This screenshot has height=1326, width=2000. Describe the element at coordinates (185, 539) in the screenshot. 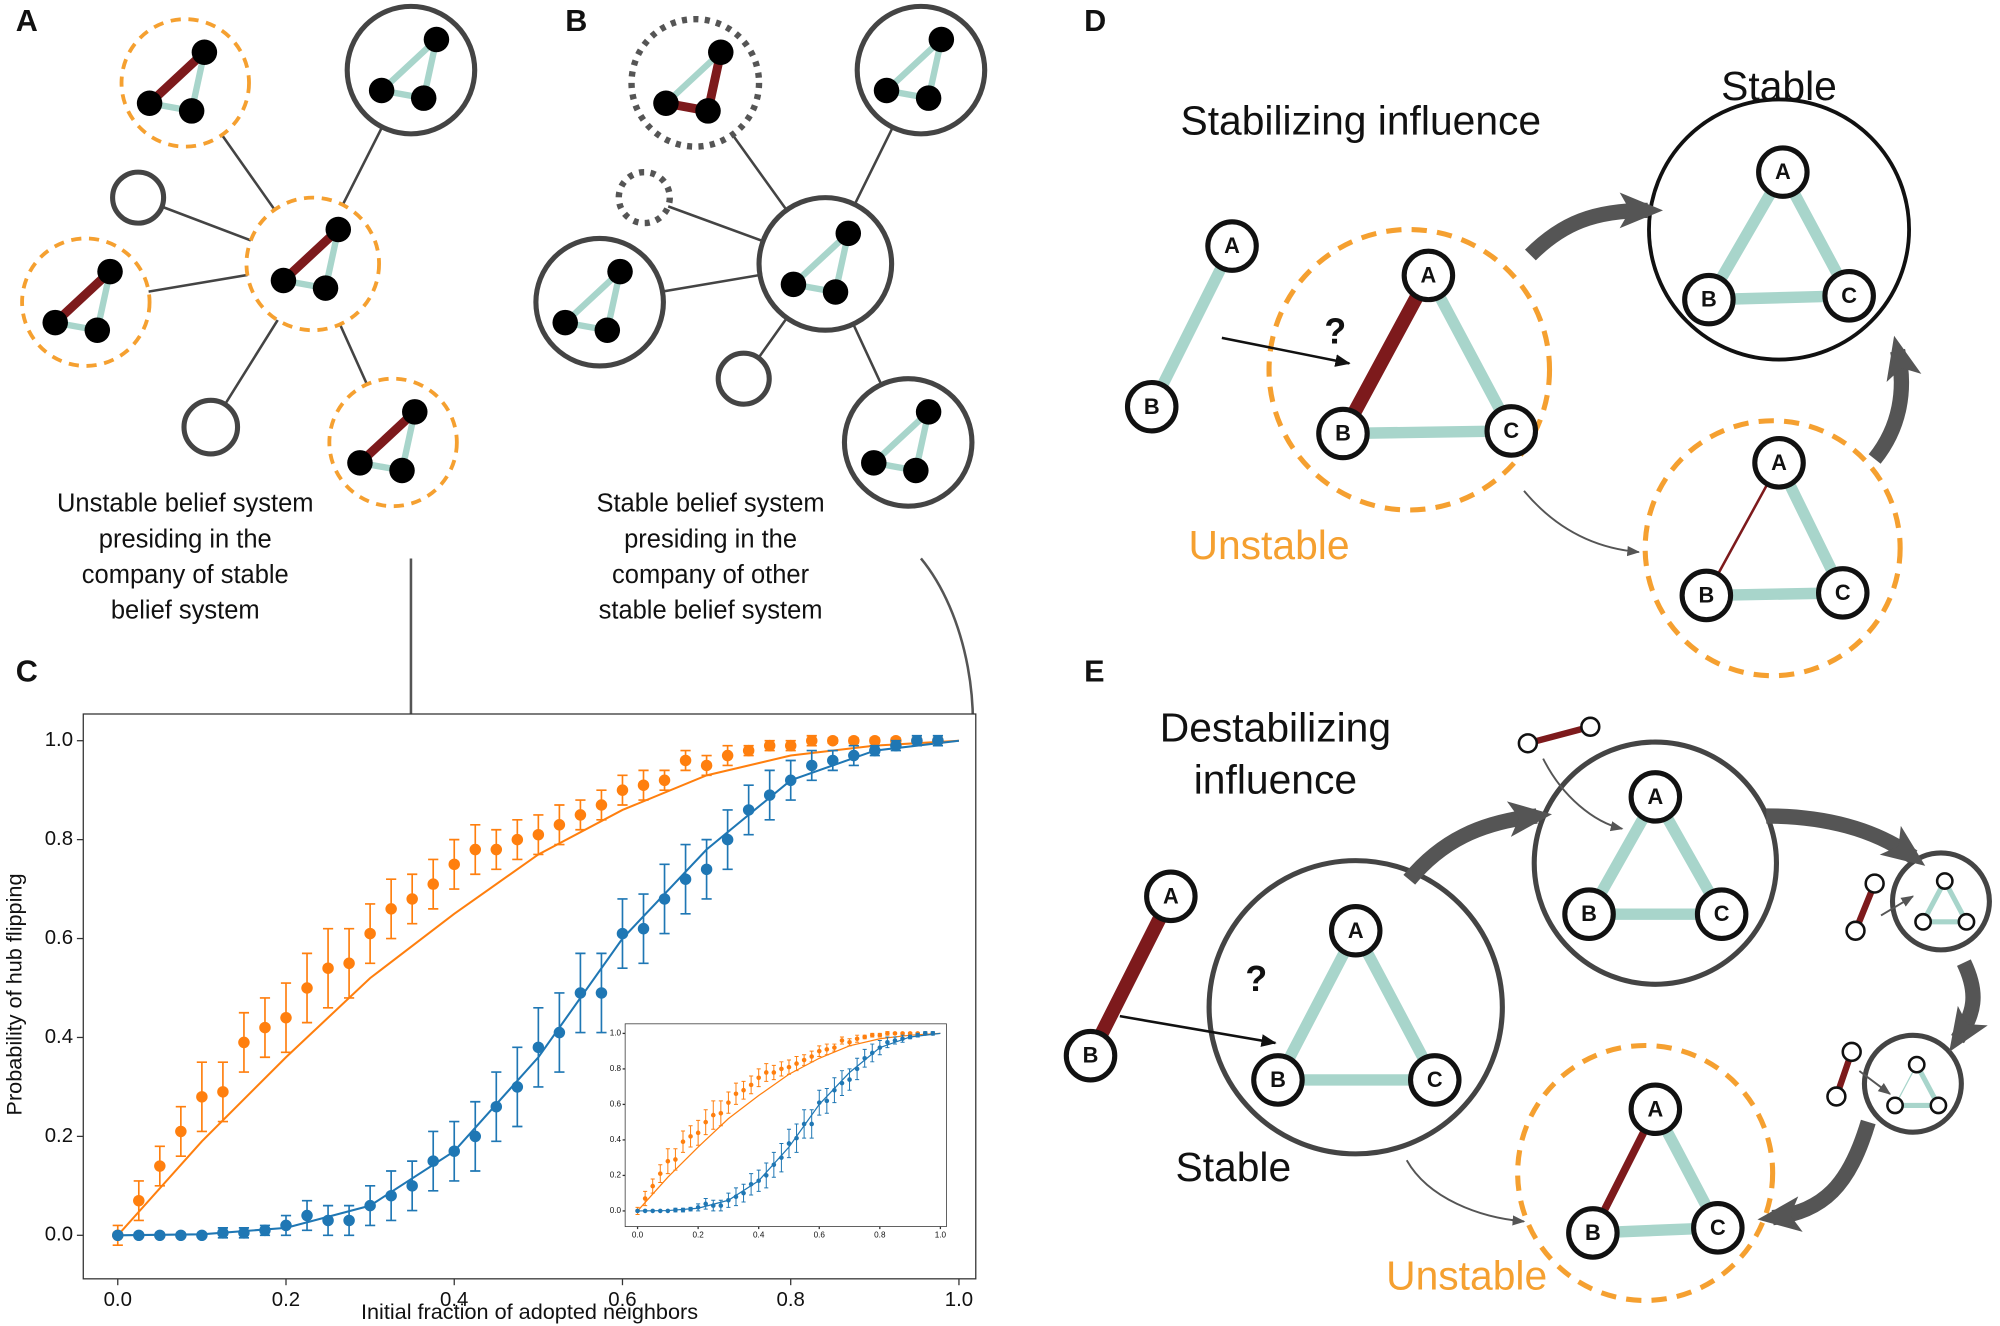

I see `caption: presiding in the` at that location.